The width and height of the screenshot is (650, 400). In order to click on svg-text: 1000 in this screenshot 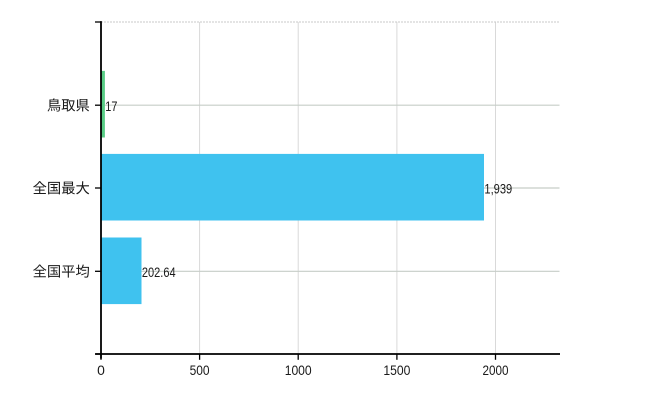, I will do `click(298, 370)`.